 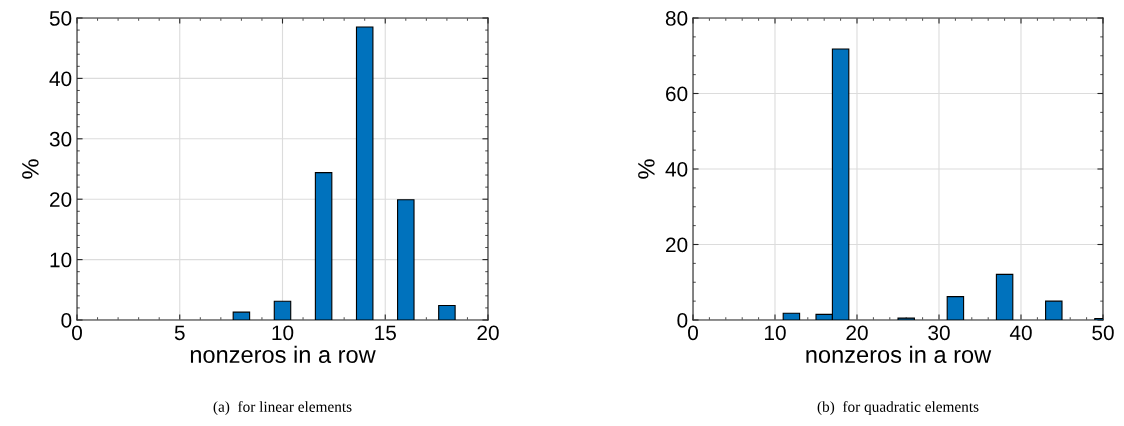 What do you see at coordinates (1020, 333) in the screenshot?
I see `x-tick-label: 40` at bounding box center [1020, 333].